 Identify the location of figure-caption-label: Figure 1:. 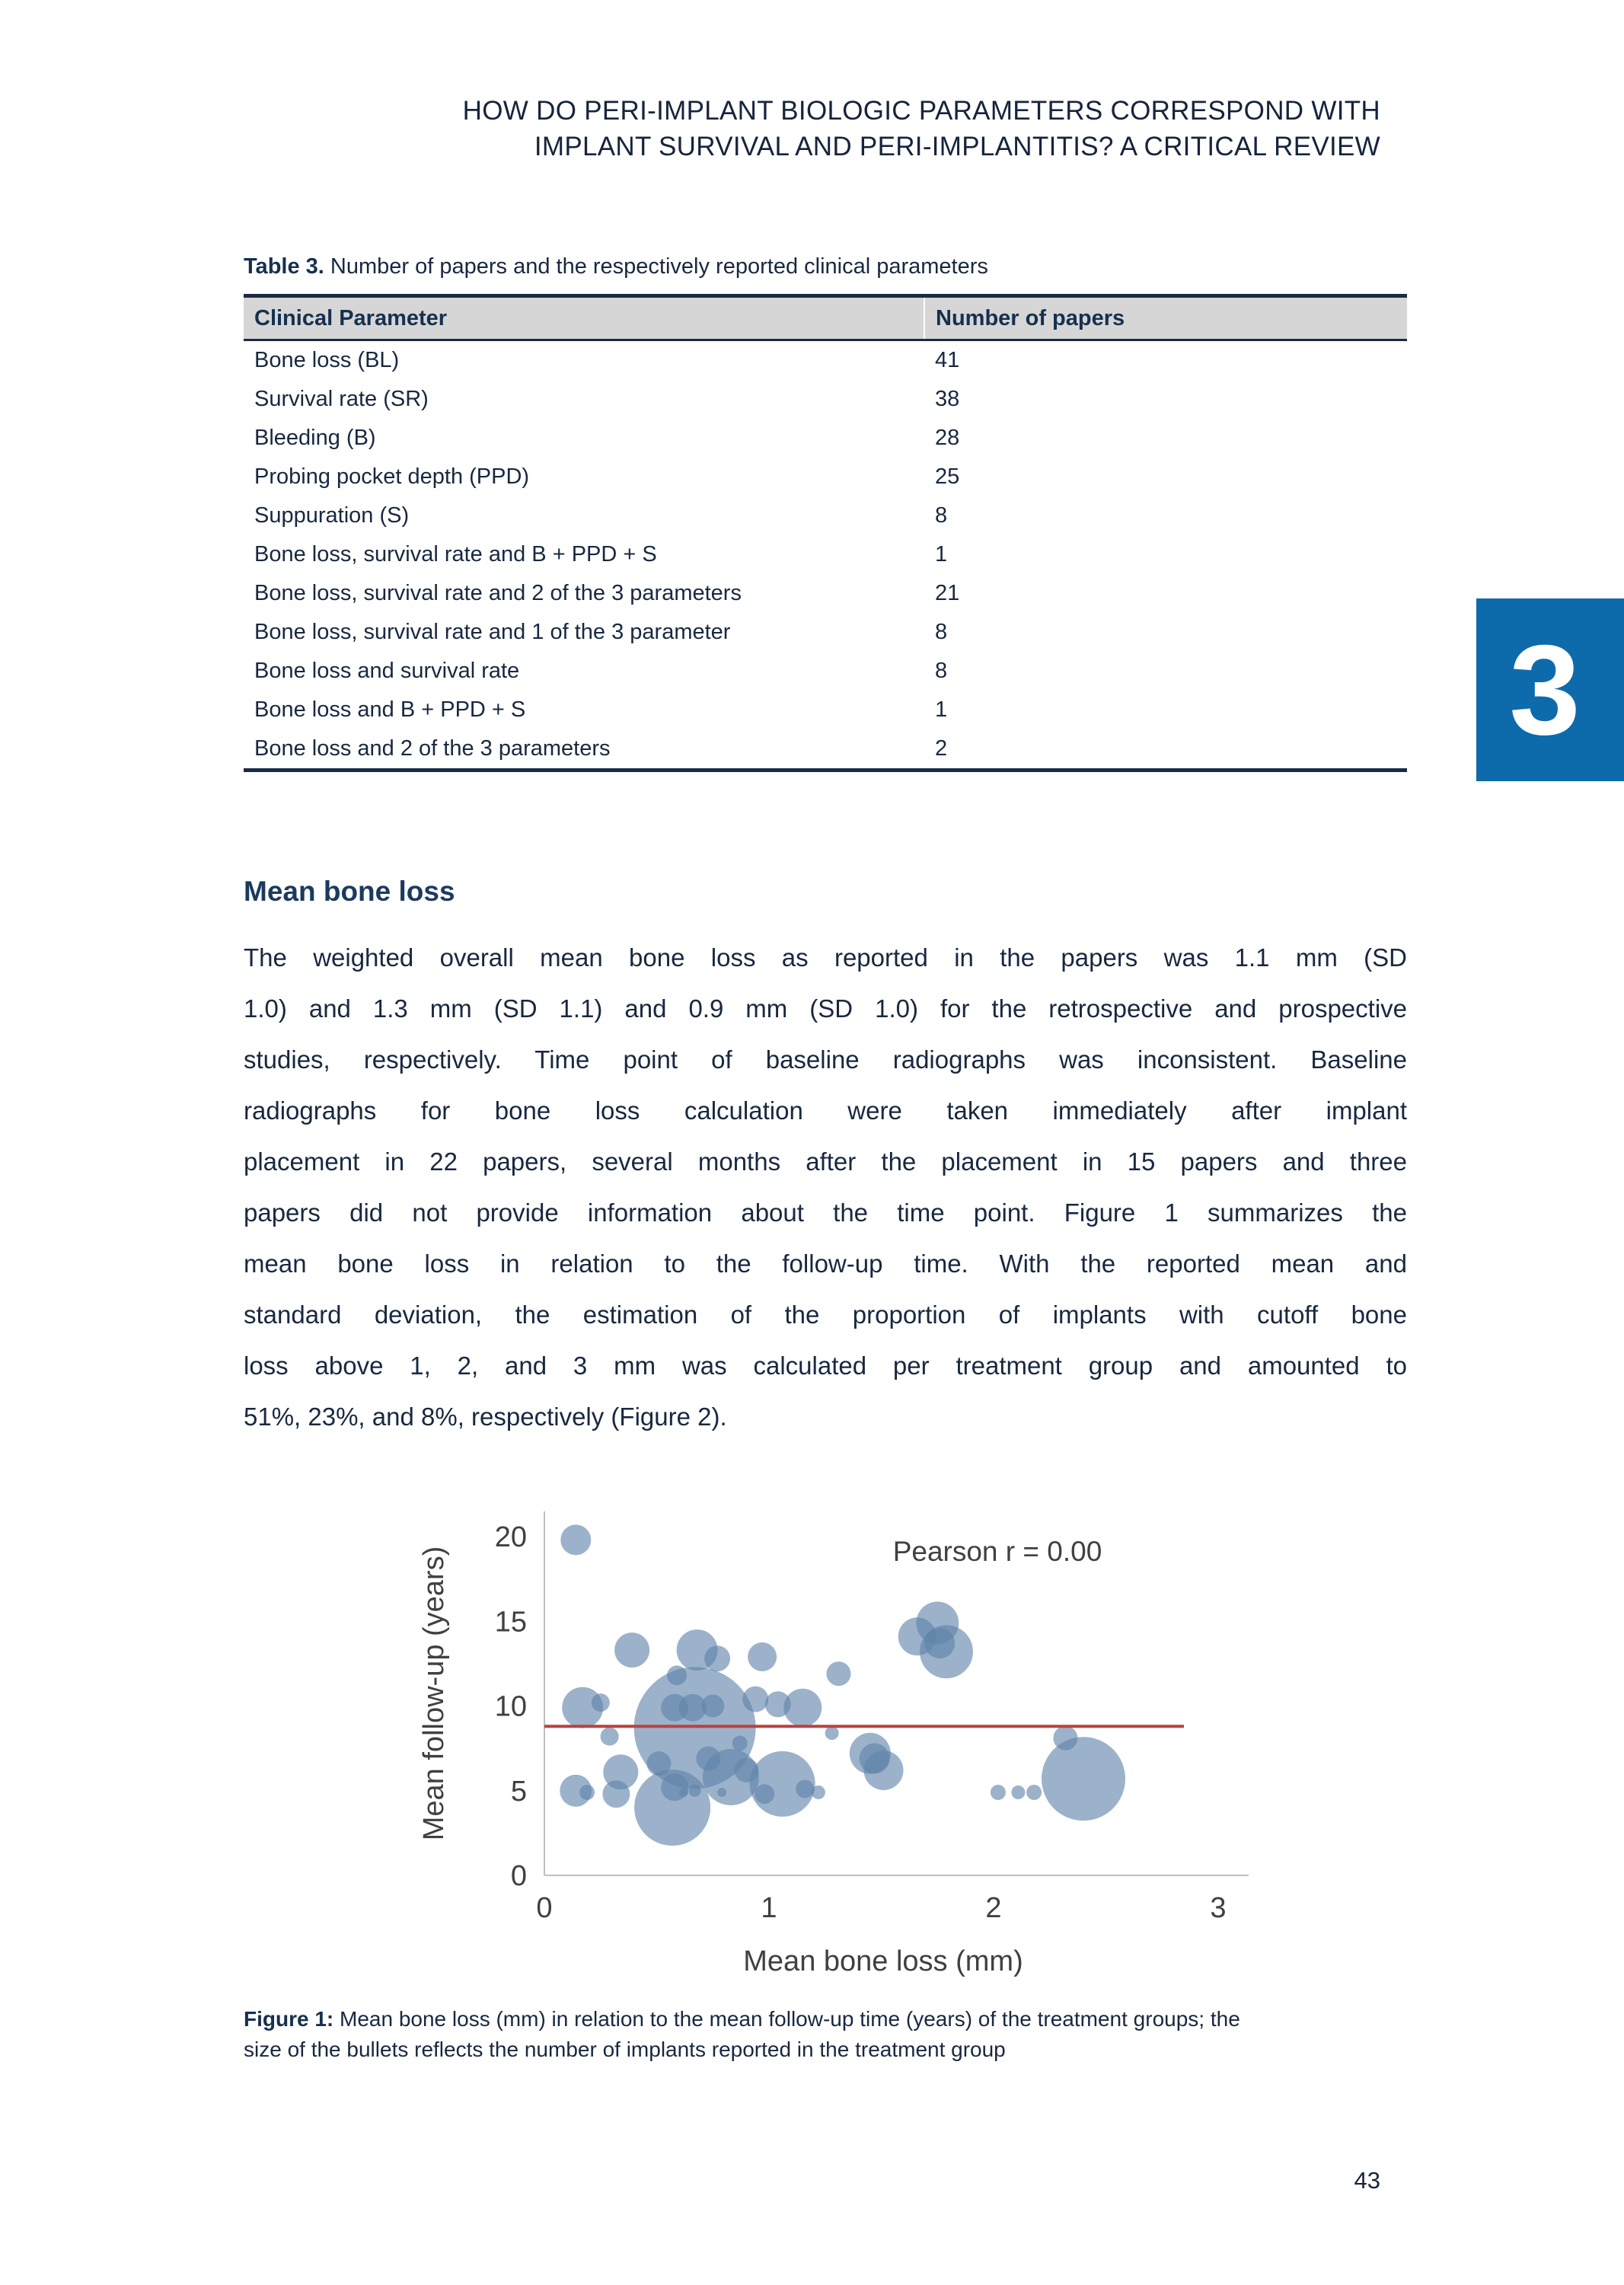
(289, 2019).